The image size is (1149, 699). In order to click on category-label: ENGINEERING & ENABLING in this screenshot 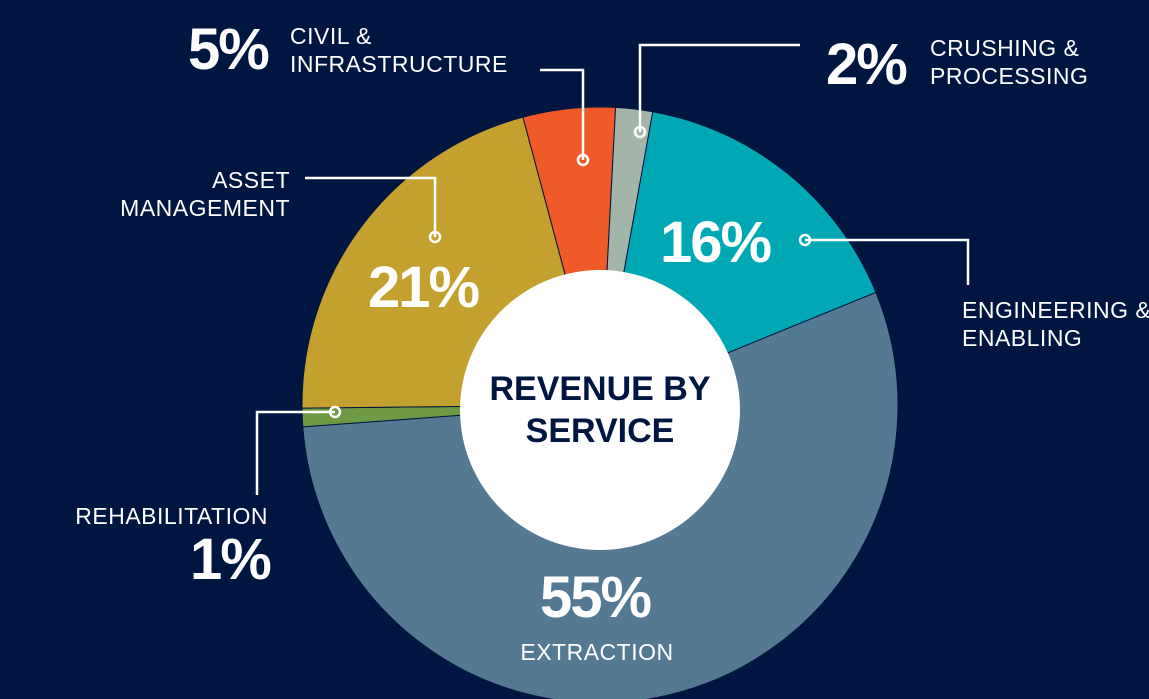, I will do `click(1055, 324)`.